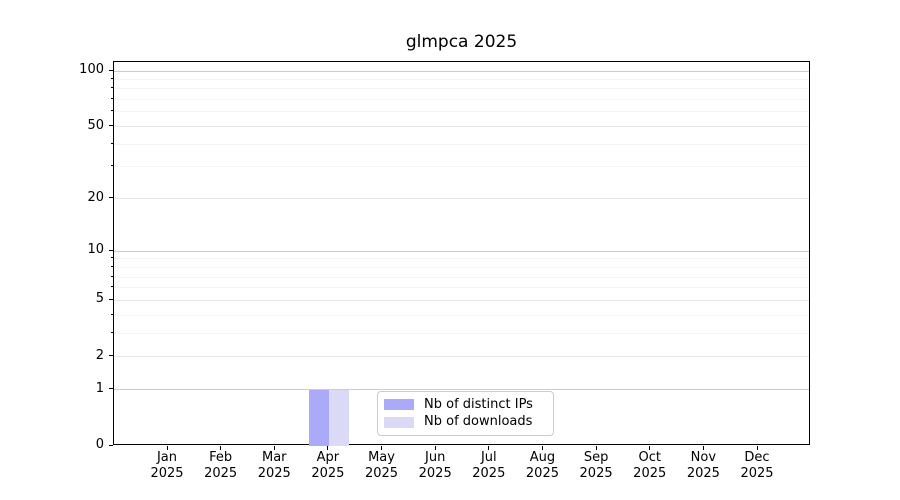  What do you see at coordinates (338, 417) in the screenshot?
I see `bar-nb-of-downloads-apr-2025` at bounding box center [338, 417].